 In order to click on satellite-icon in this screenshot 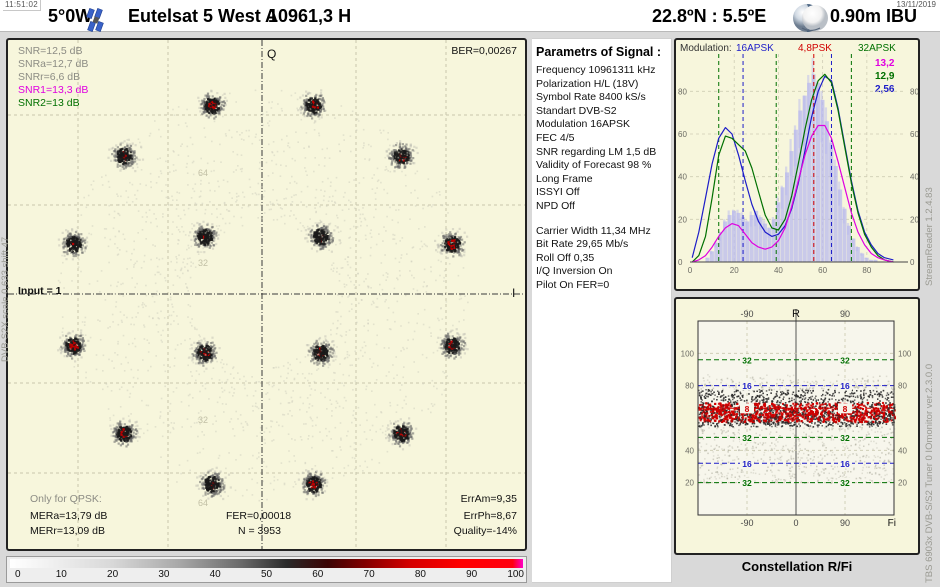, I will do `click(95, 20)`.